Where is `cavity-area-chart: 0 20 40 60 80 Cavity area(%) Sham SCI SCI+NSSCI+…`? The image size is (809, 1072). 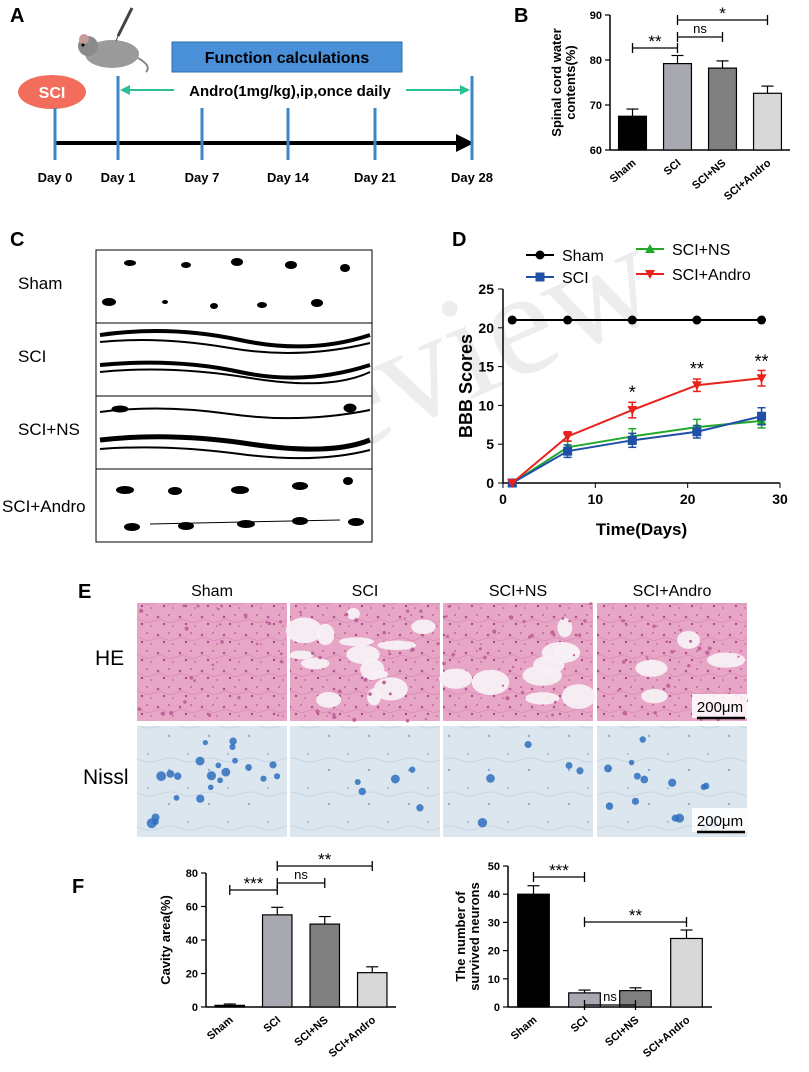 cavity-area-chart: 0 20 40 60 80 Cavity area(%) Sham SCI SCI+NSSCI+… is located at coordinates (277, 955).